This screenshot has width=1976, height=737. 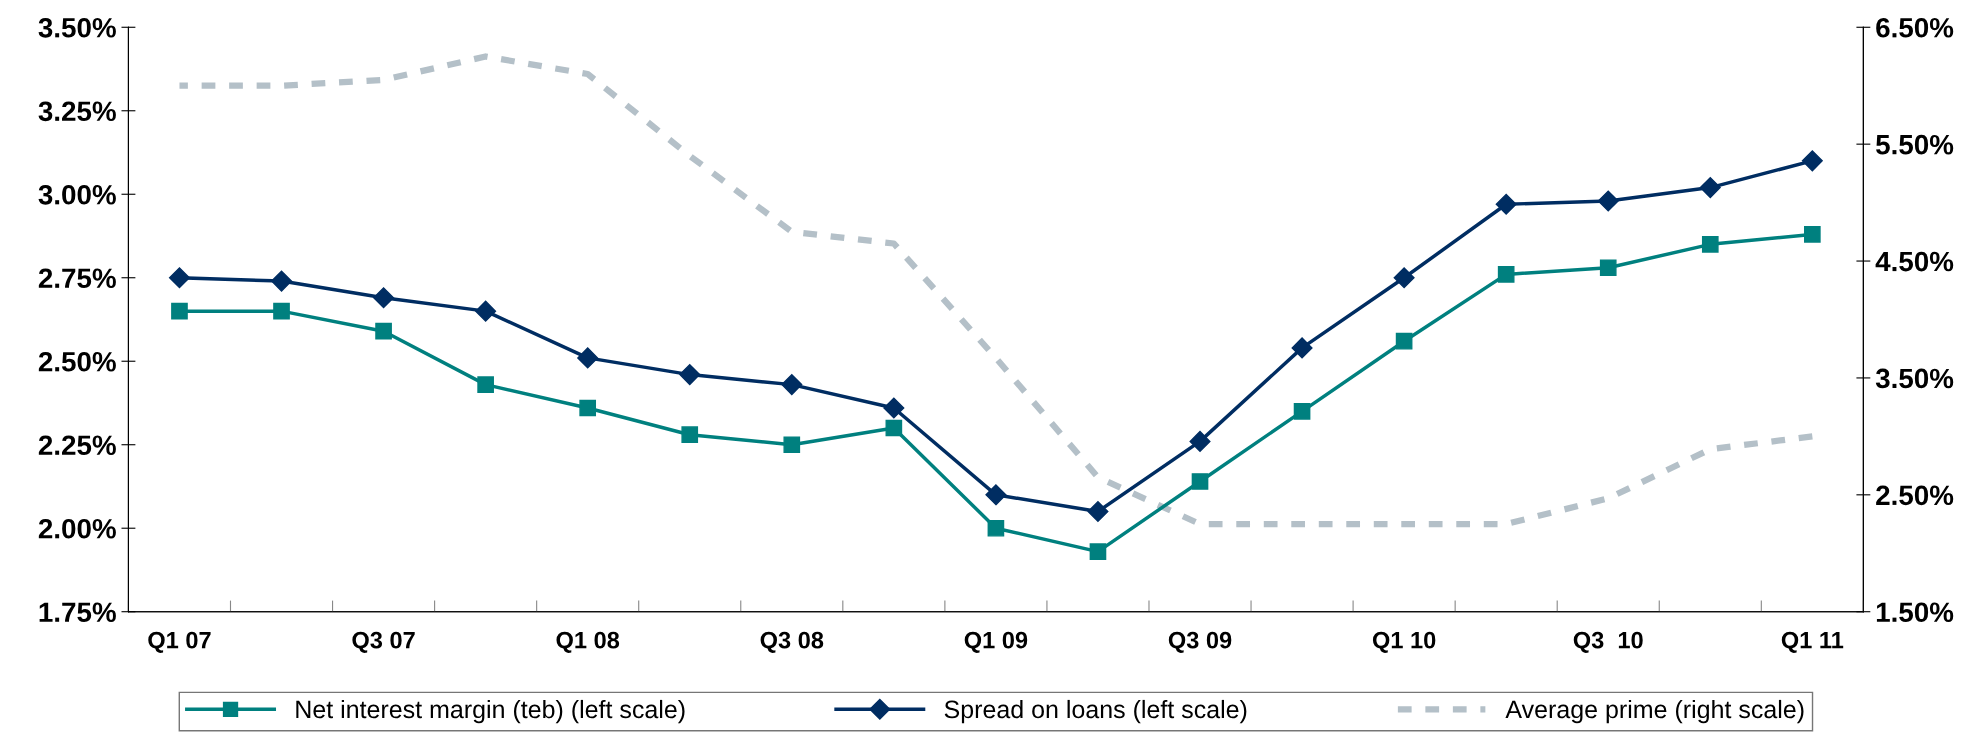 What do you see at coordinates (1914, 261) in the screenshot?
I see `y2-tick-label: 4.50%` at bounding box center [1914, 261].